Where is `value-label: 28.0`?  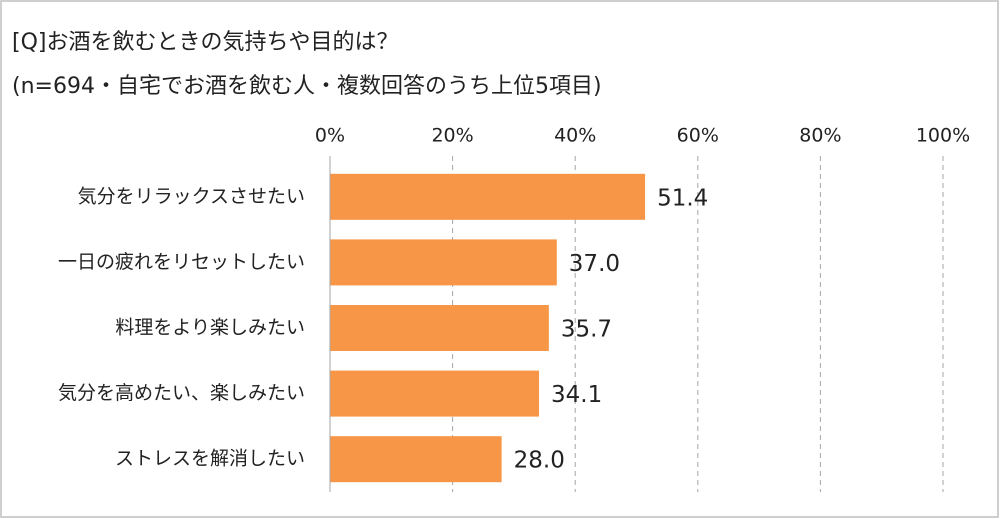
value-label: 28.0 is located at coordinates (539, 461).